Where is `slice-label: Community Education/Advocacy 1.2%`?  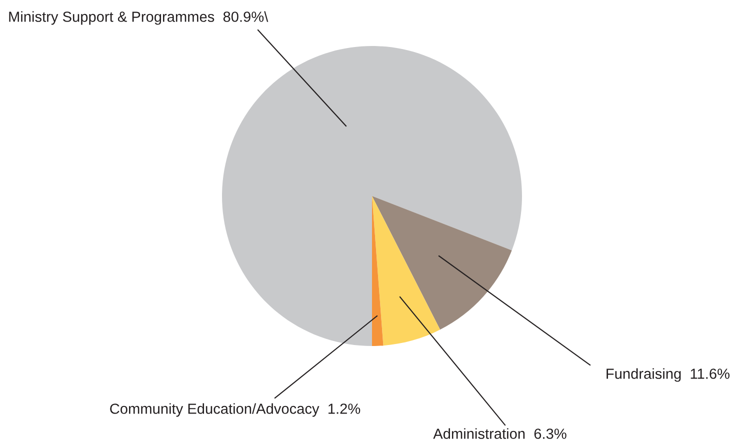 slice-label: Community Education/Advocacy 1.2% is located at coordinates (235, 410).